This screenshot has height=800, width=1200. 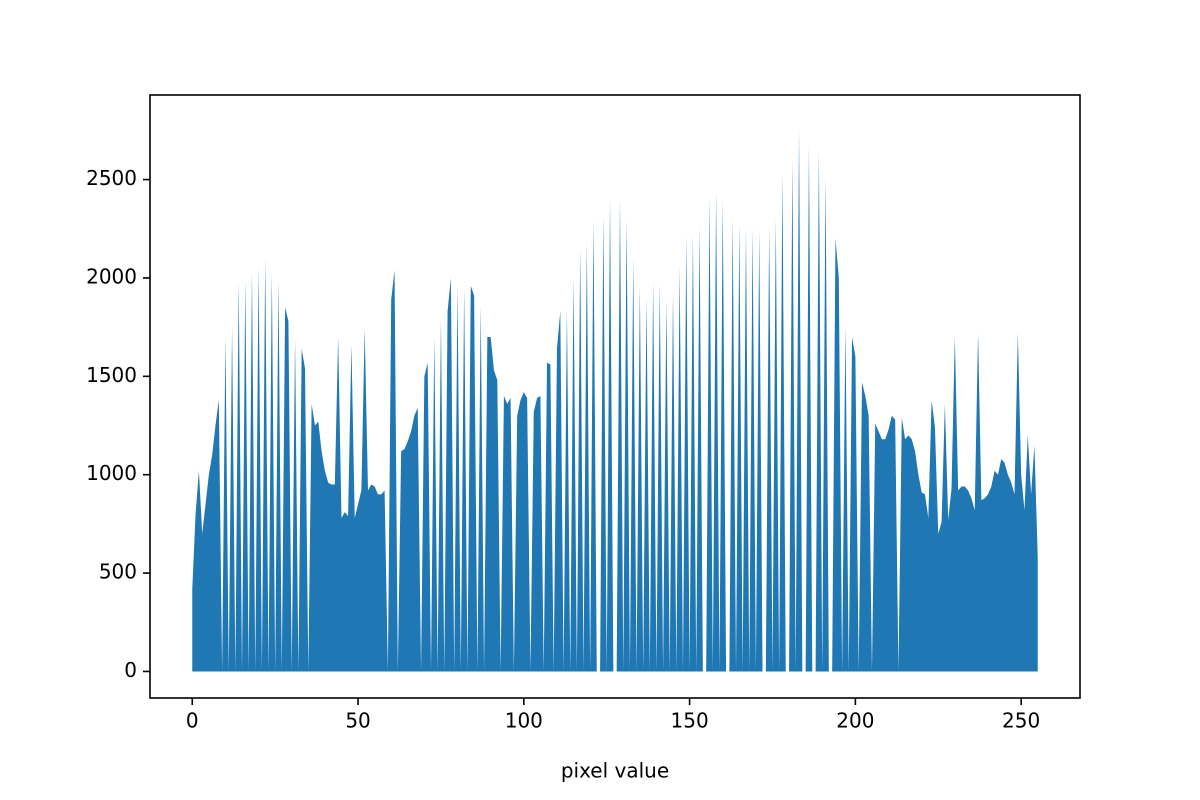 What do you see at coordinates (855, 721) in the screenshot?
I see `x-tick-label: 200` at bounding box center [855, 721].